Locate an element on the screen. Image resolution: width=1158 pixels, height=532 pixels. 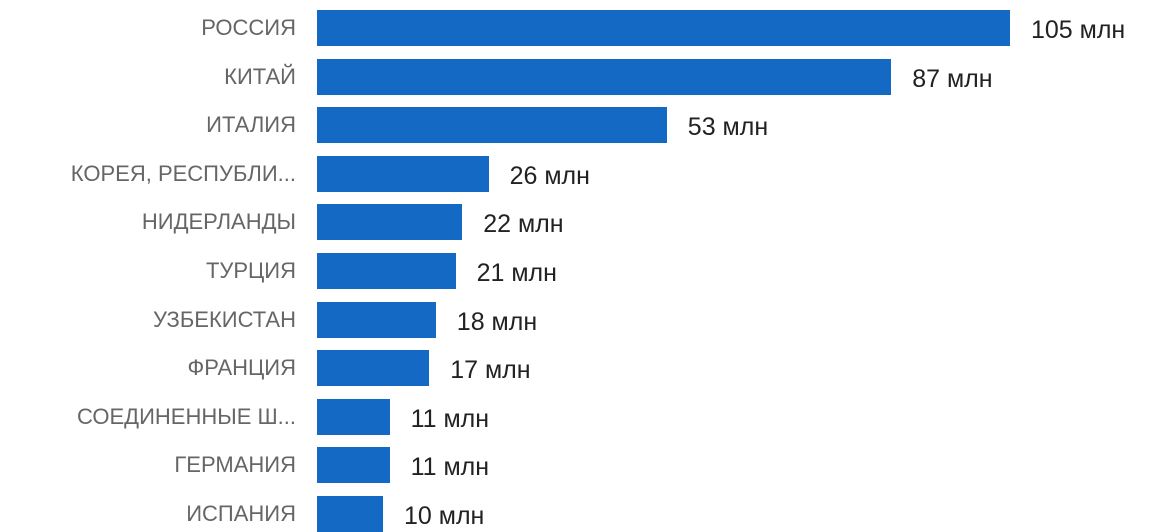
value-label: 21 млн is located at coordinates (516, 273).